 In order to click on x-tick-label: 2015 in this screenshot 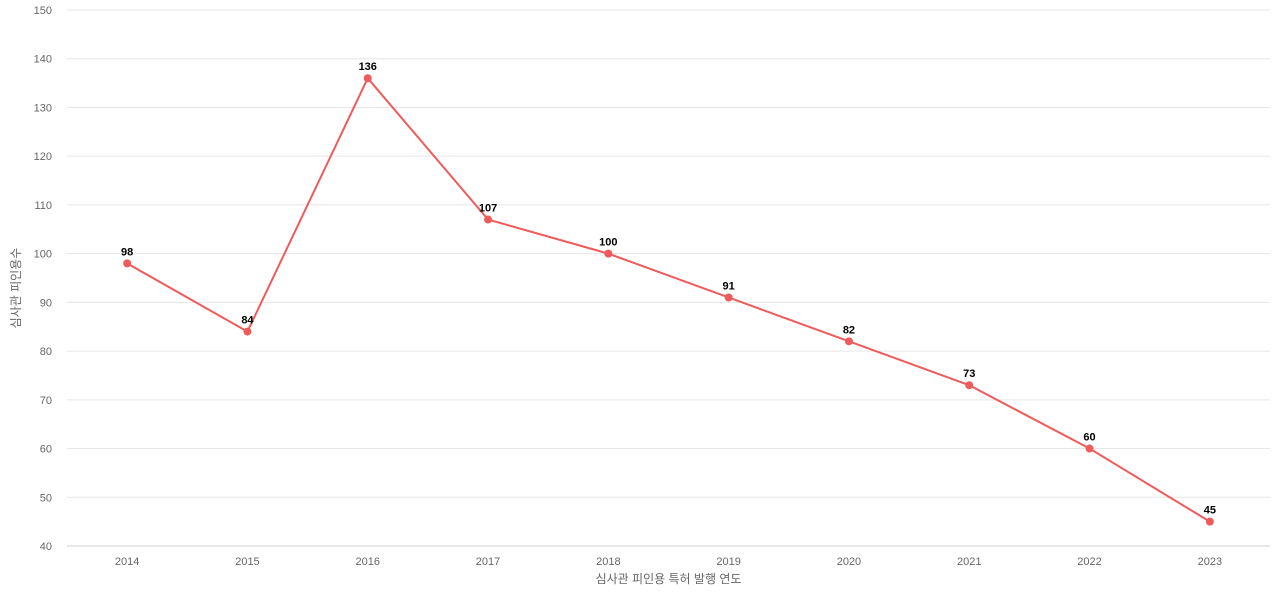, I will do `click(247, 562)`.